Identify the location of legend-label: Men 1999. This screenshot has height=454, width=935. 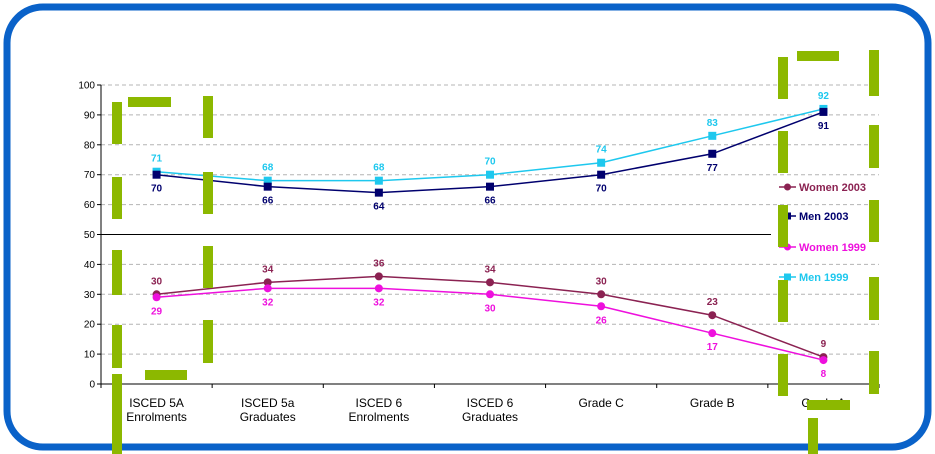
(824, 278).